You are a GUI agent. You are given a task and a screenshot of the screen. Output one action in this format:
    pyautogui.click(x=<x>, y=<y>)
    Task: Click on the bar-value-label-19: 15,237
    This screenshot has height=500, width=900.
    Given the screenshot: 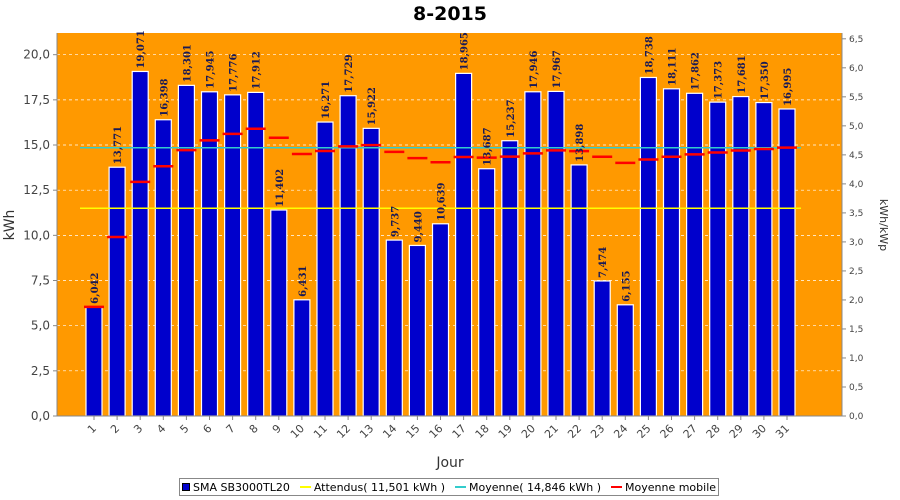 What is the action you would take?
    pyautogui.click(x=511, y=118)
    